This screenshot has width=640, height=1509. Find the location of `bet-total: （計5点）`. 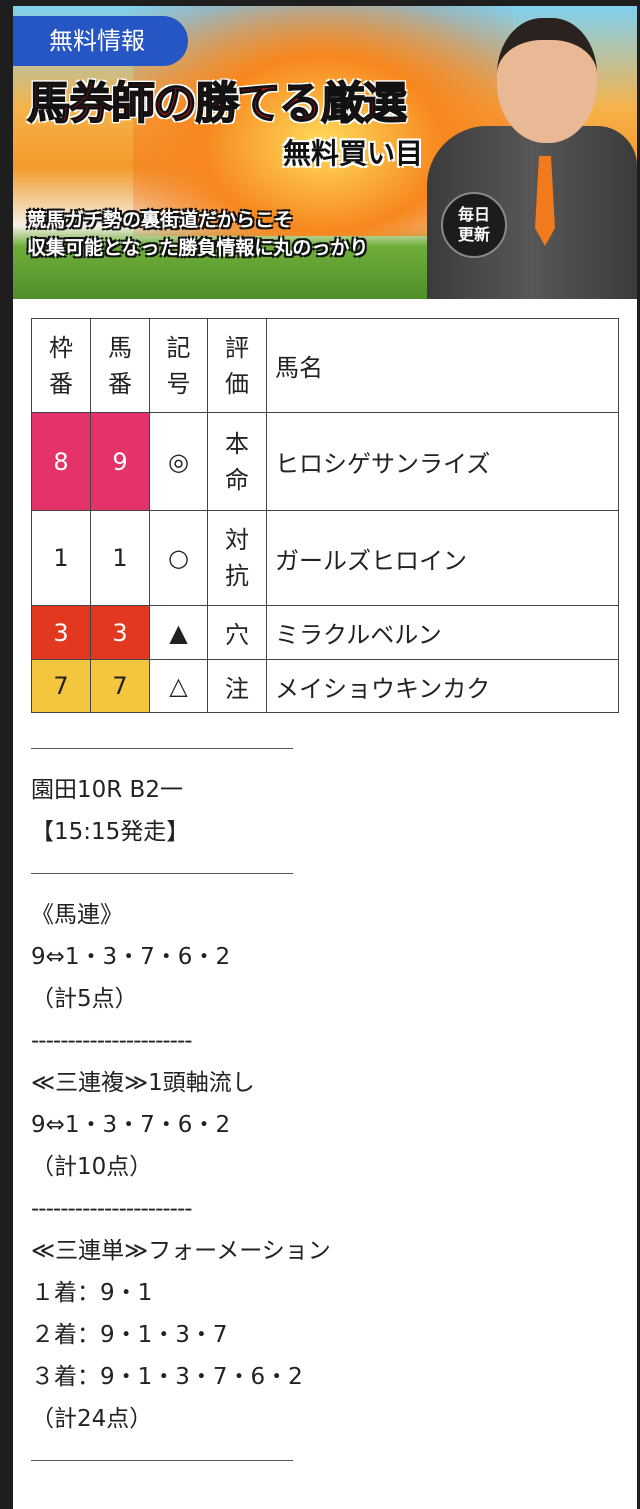

bet-total: （計5点） is located at coordinates (84, 999).